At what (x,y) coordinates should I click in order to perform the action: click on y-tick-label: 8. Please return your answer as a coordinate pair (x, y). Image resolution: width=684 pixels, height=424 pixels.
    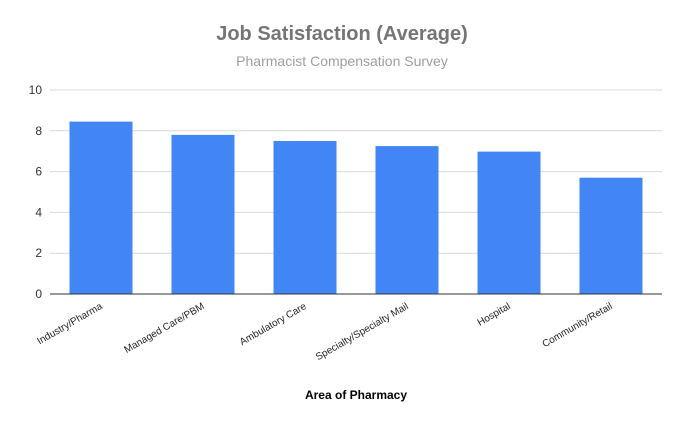
    Looking at the image, I should click on (38, 131).